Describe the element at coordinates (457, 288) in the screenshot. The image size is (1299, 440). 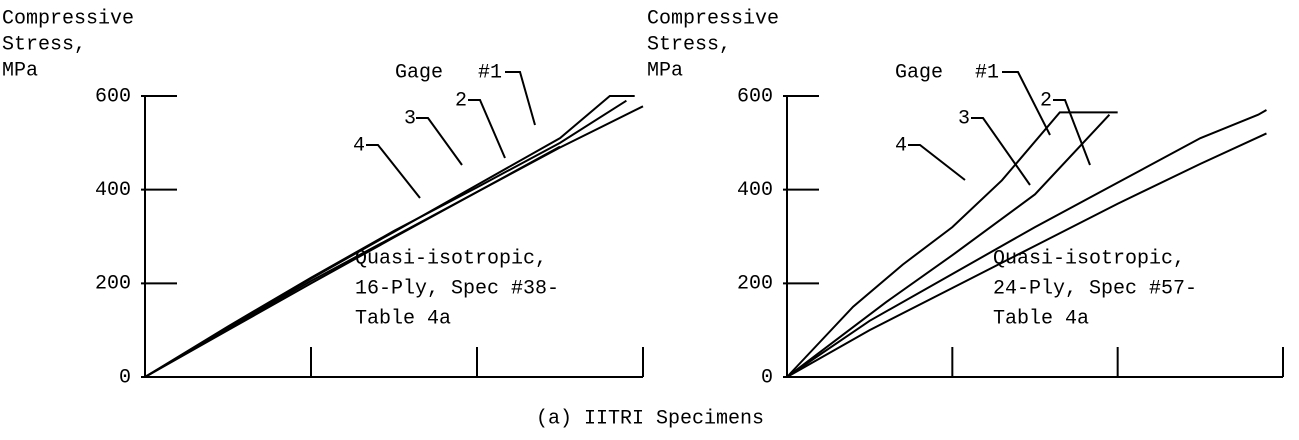
I see `annotation: 16-Ply, Spec #38-` at that location.